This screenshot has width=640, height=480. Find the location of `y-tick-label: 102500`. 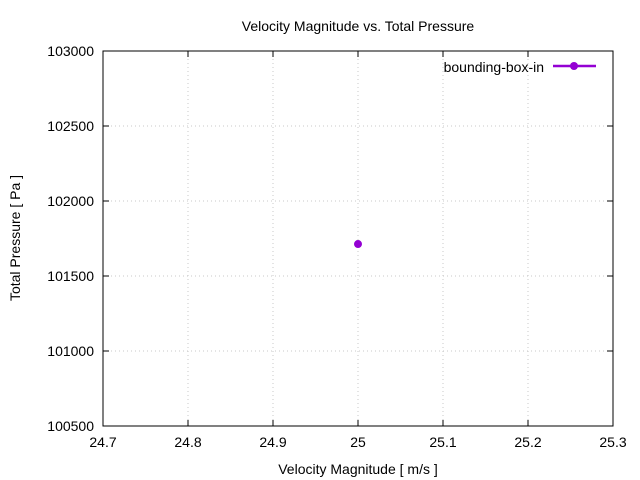

y-tick-label: 102500 is located at coordinates (70, 126).